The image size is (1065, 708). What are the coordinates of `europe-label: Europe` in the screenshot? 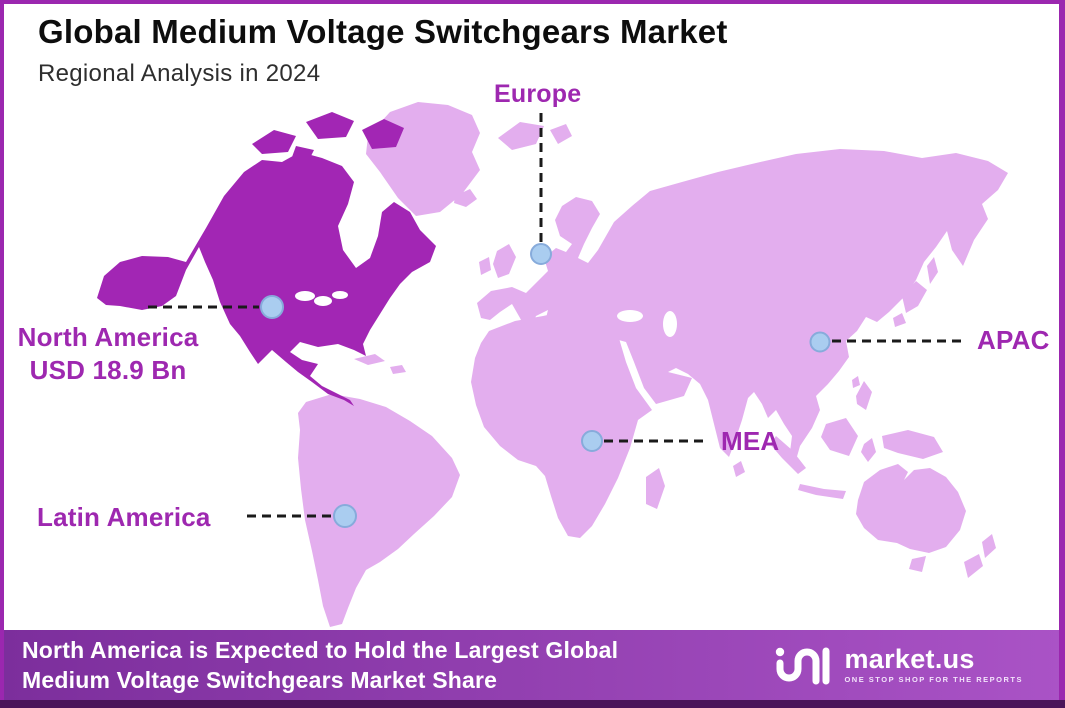 It's located at (538, 94).